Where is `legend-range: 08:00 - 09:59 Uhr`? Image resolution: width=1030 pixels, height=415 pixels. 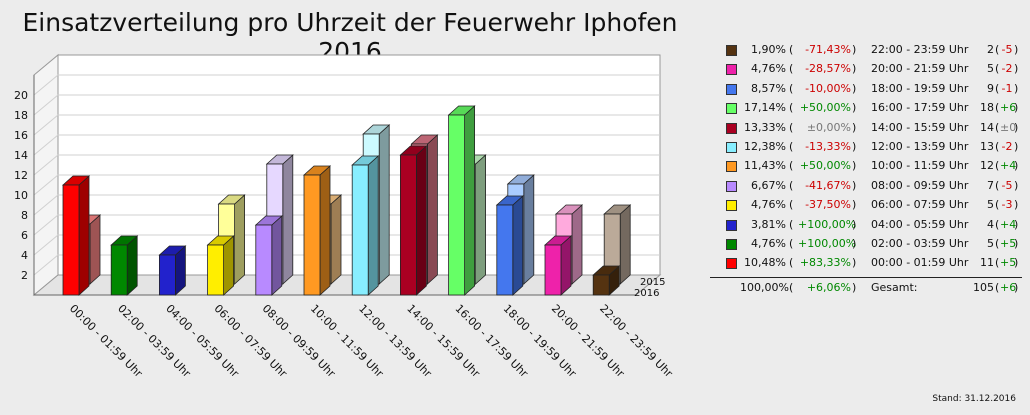 legend-range: 08:00 - 09:59 Uhr is located at coordinates (920, 185).